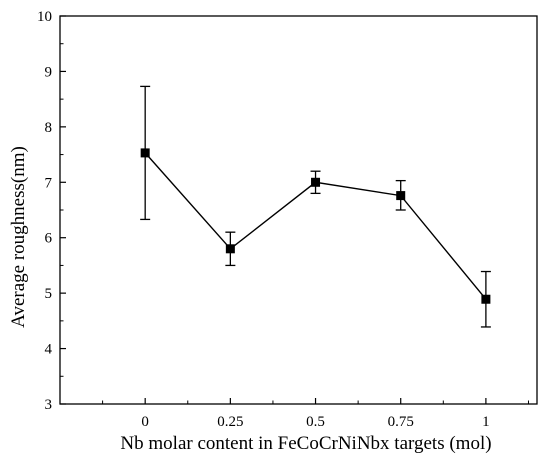 Image resolution: width=550 pixels, height=462 pixels. What do you see at coordinates (145, 422) in the screenshot?
I see `x-tick-label: 0` at bounding box center [145, 422].